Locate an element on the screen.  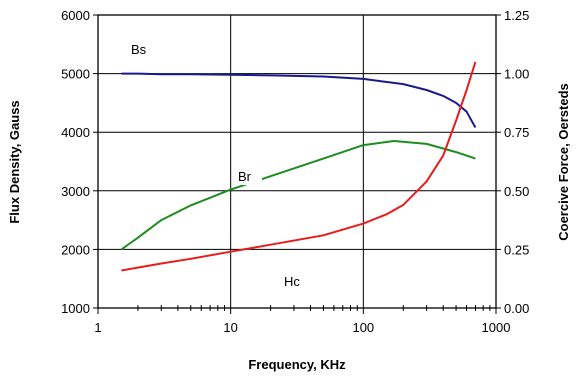
x-tick-label: 10 is located at coordinates (230, 327).